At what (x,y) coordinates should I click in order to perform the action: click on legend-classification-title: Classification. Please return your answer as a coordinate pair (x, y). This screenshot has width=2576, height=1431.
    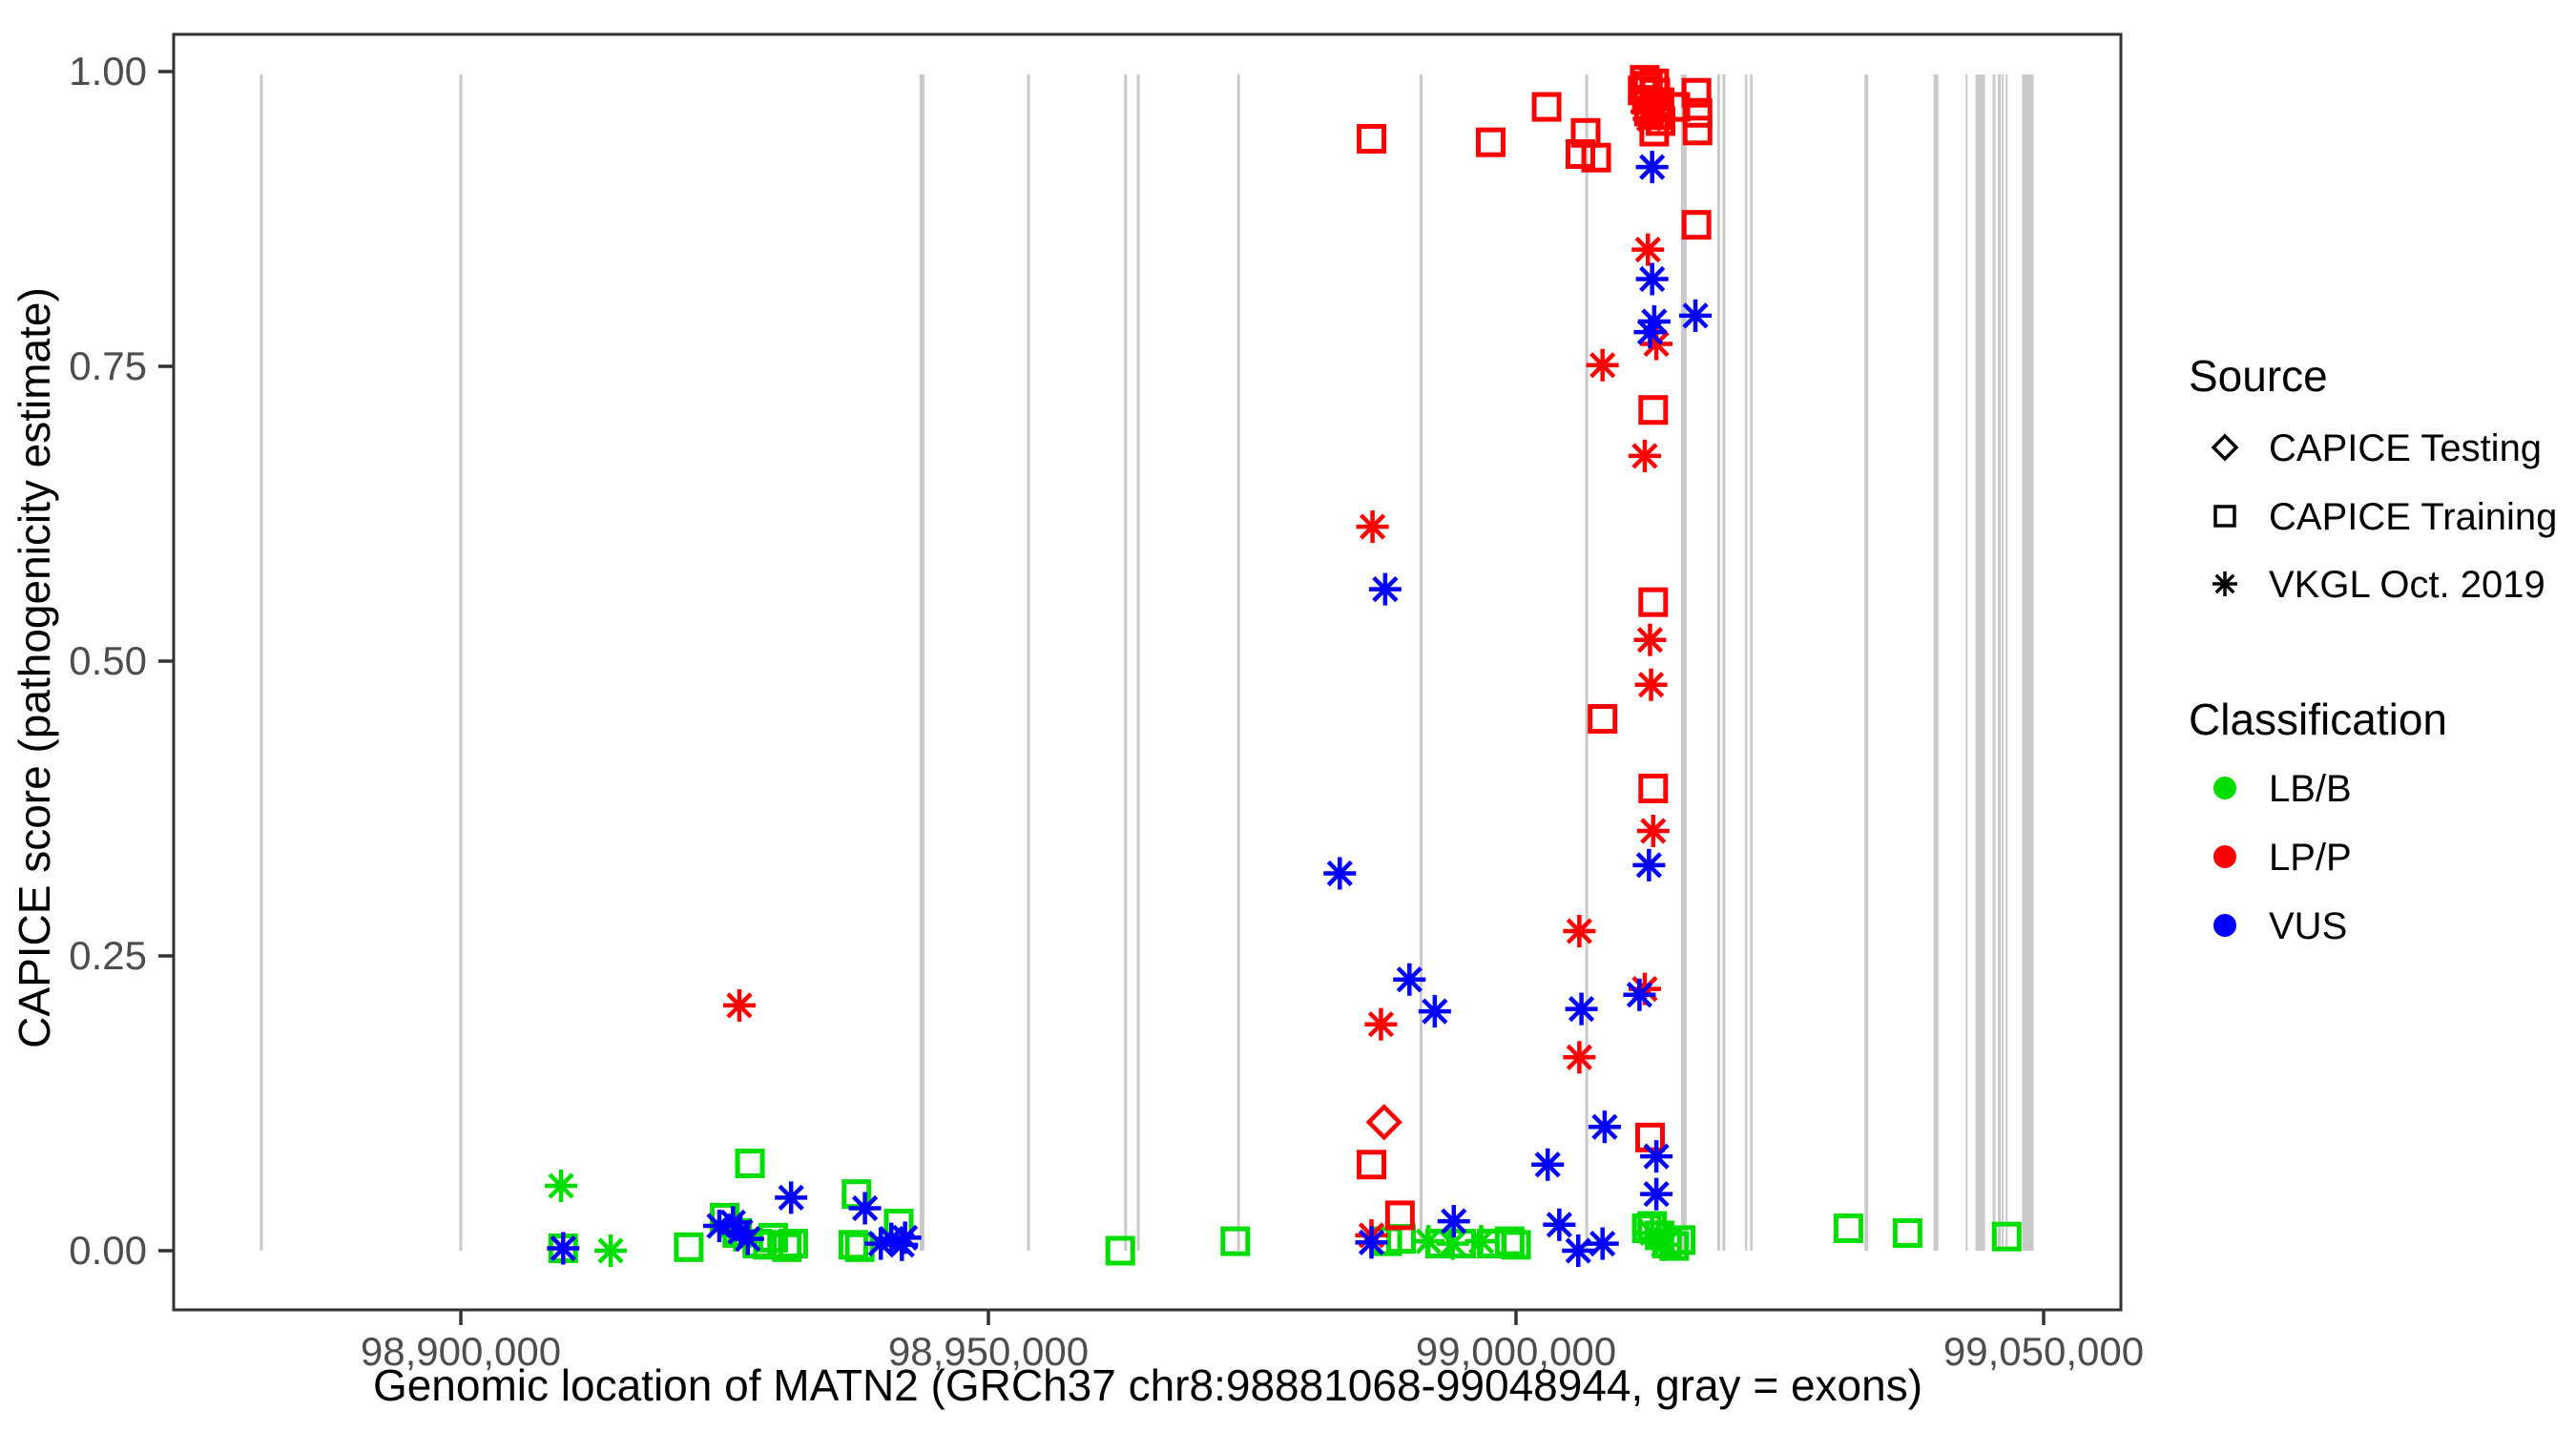
    Looking at the image, I should click on (2318, 719).